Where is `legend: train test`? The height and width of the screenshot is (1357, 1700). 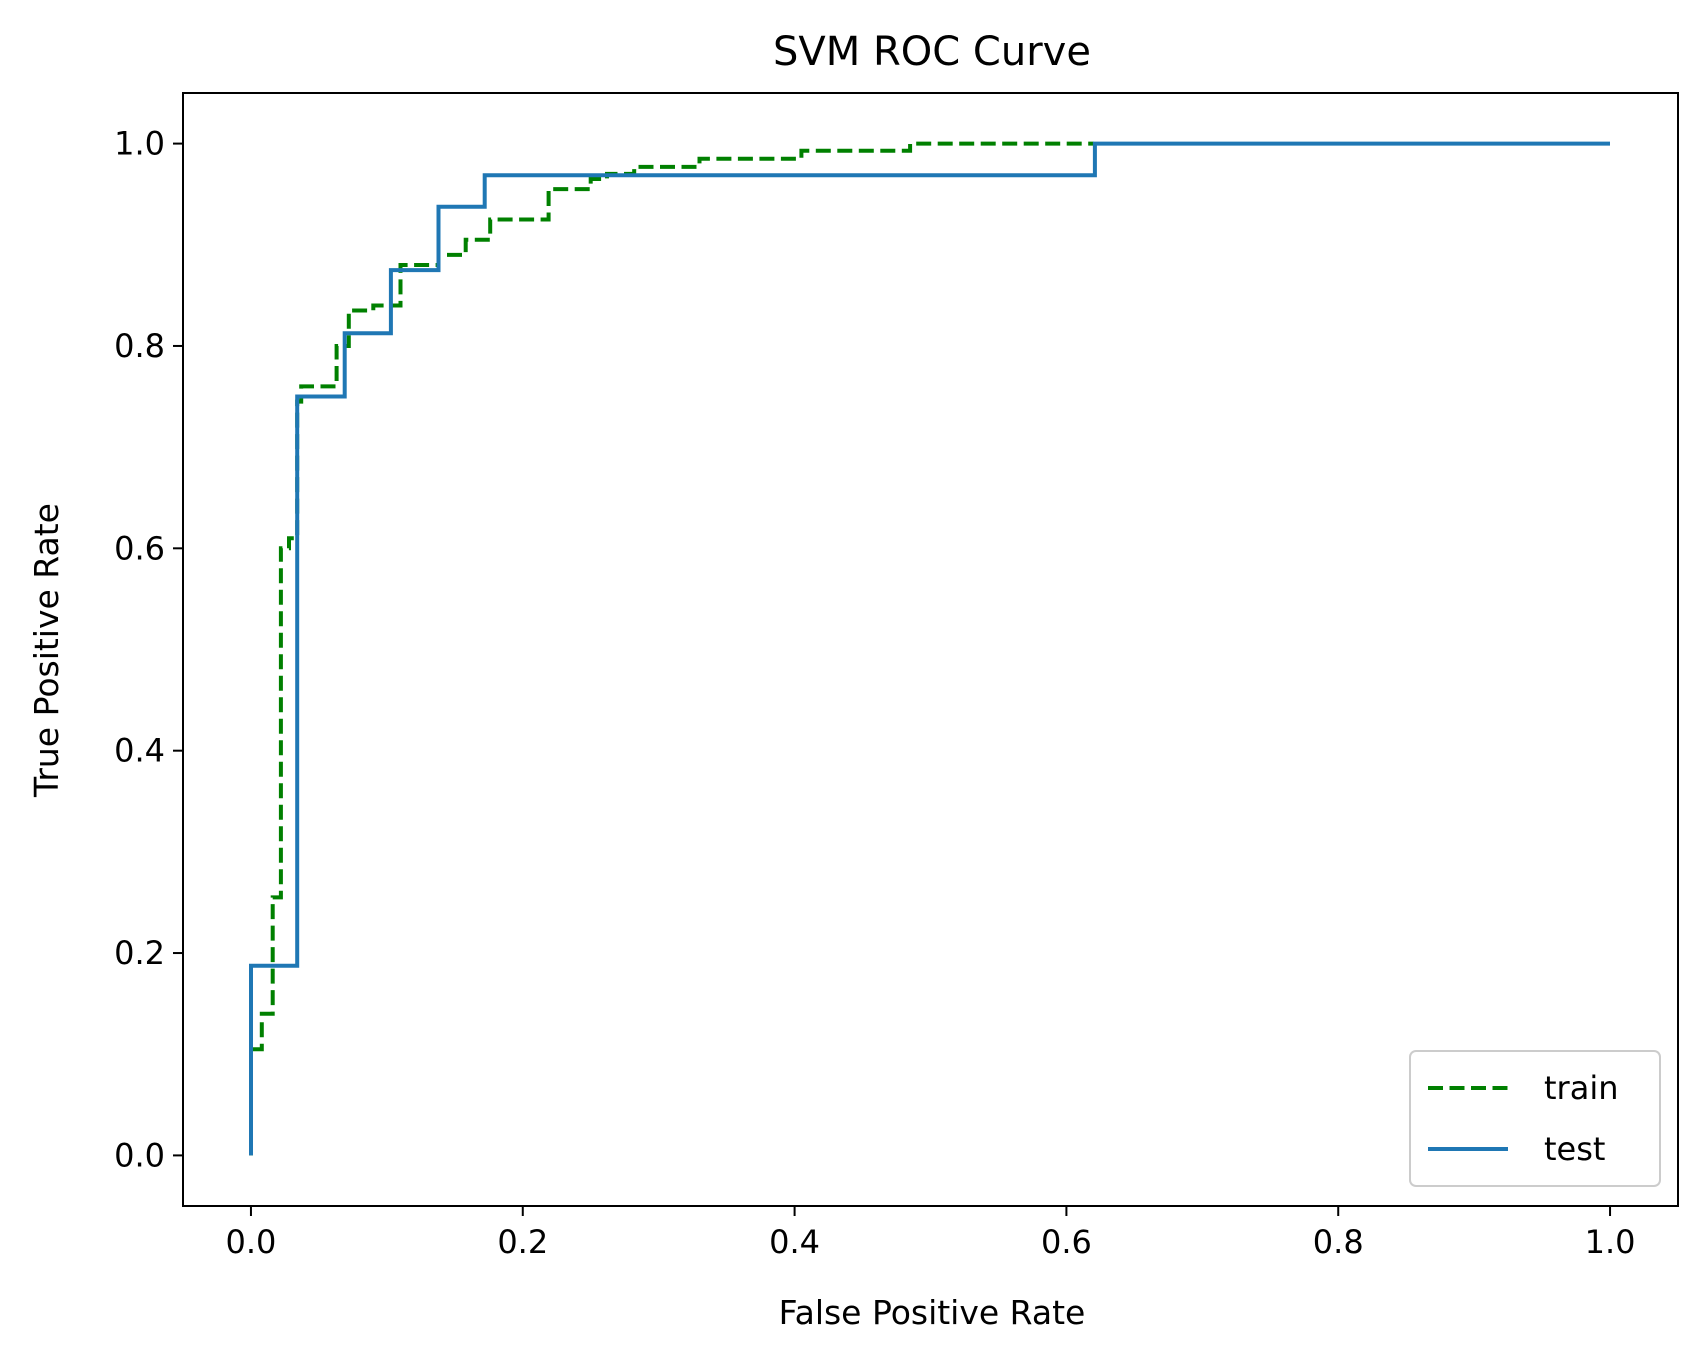 legend: train test is located at coordinates (1535, 1118).